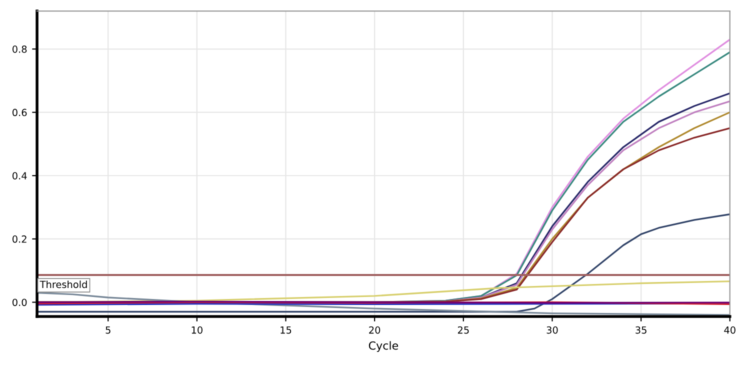  Describe the element at coordinates (286, 330) in the screenshot. I see `x-tick-label: 15` at that location.